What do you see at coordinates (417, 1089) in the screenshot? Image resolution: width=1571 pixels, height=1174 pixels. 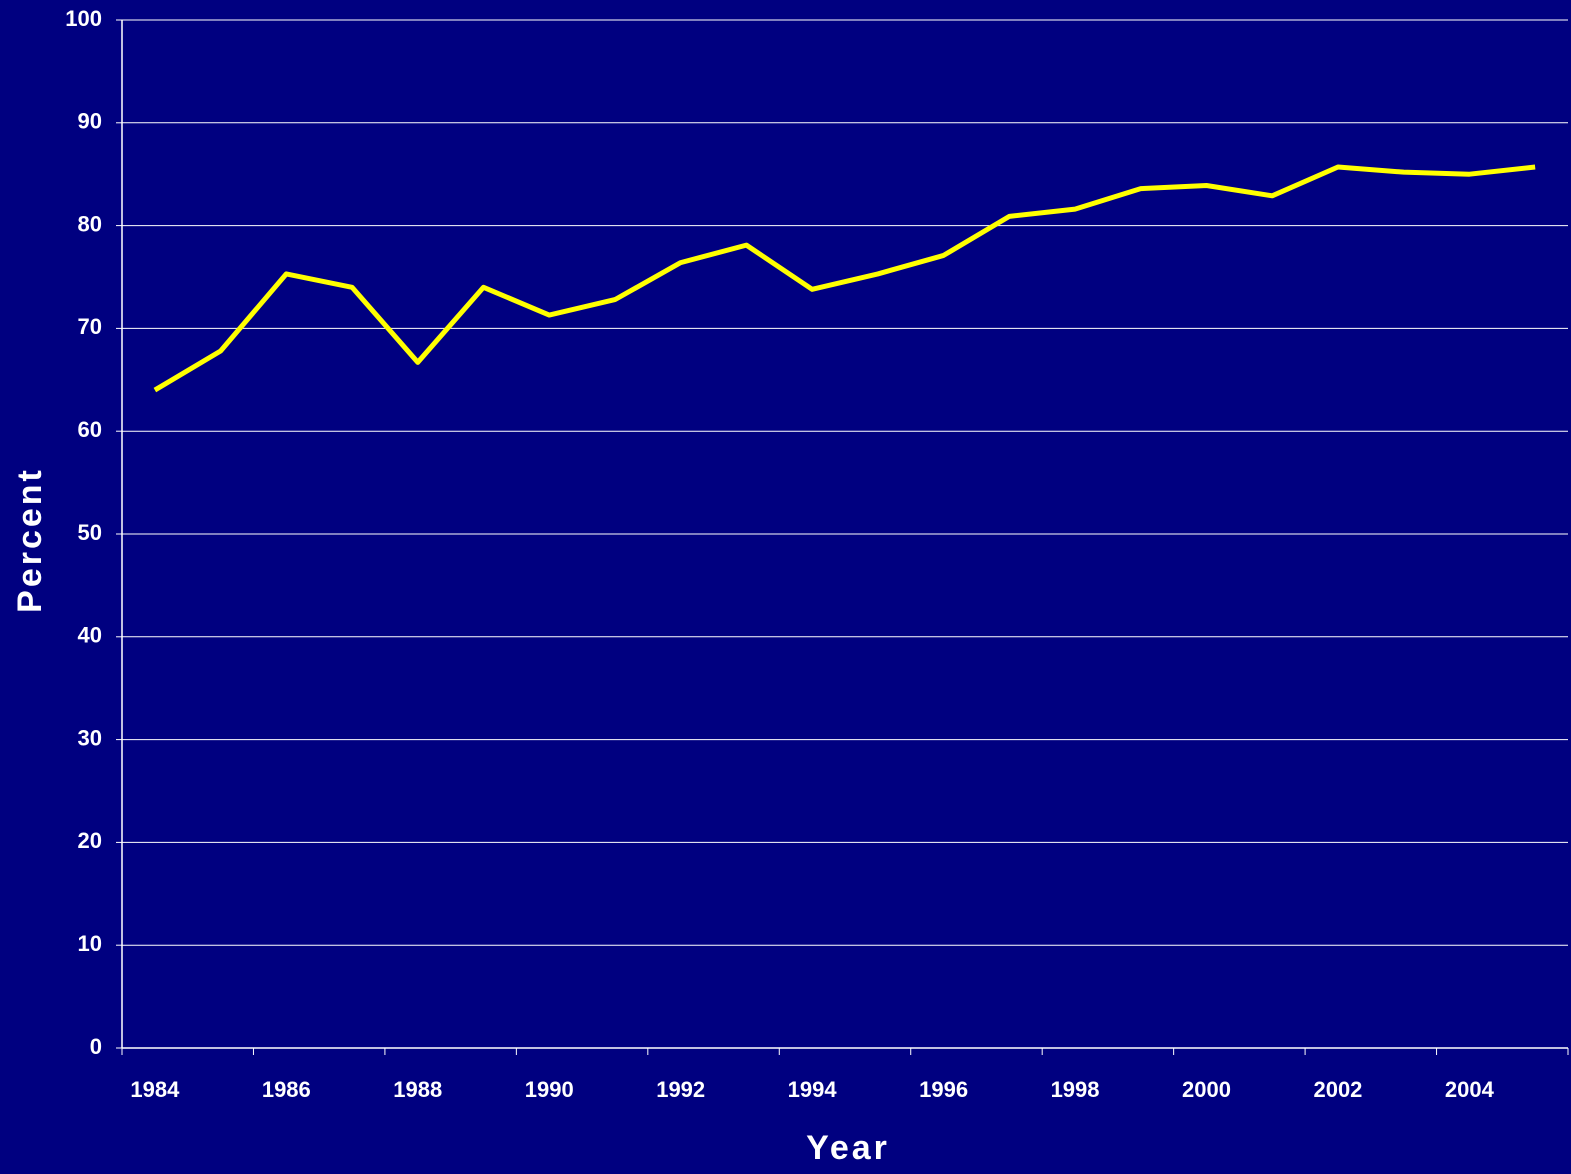 I see `x-tick-label: 1988` at bounding box center [417, 1089].